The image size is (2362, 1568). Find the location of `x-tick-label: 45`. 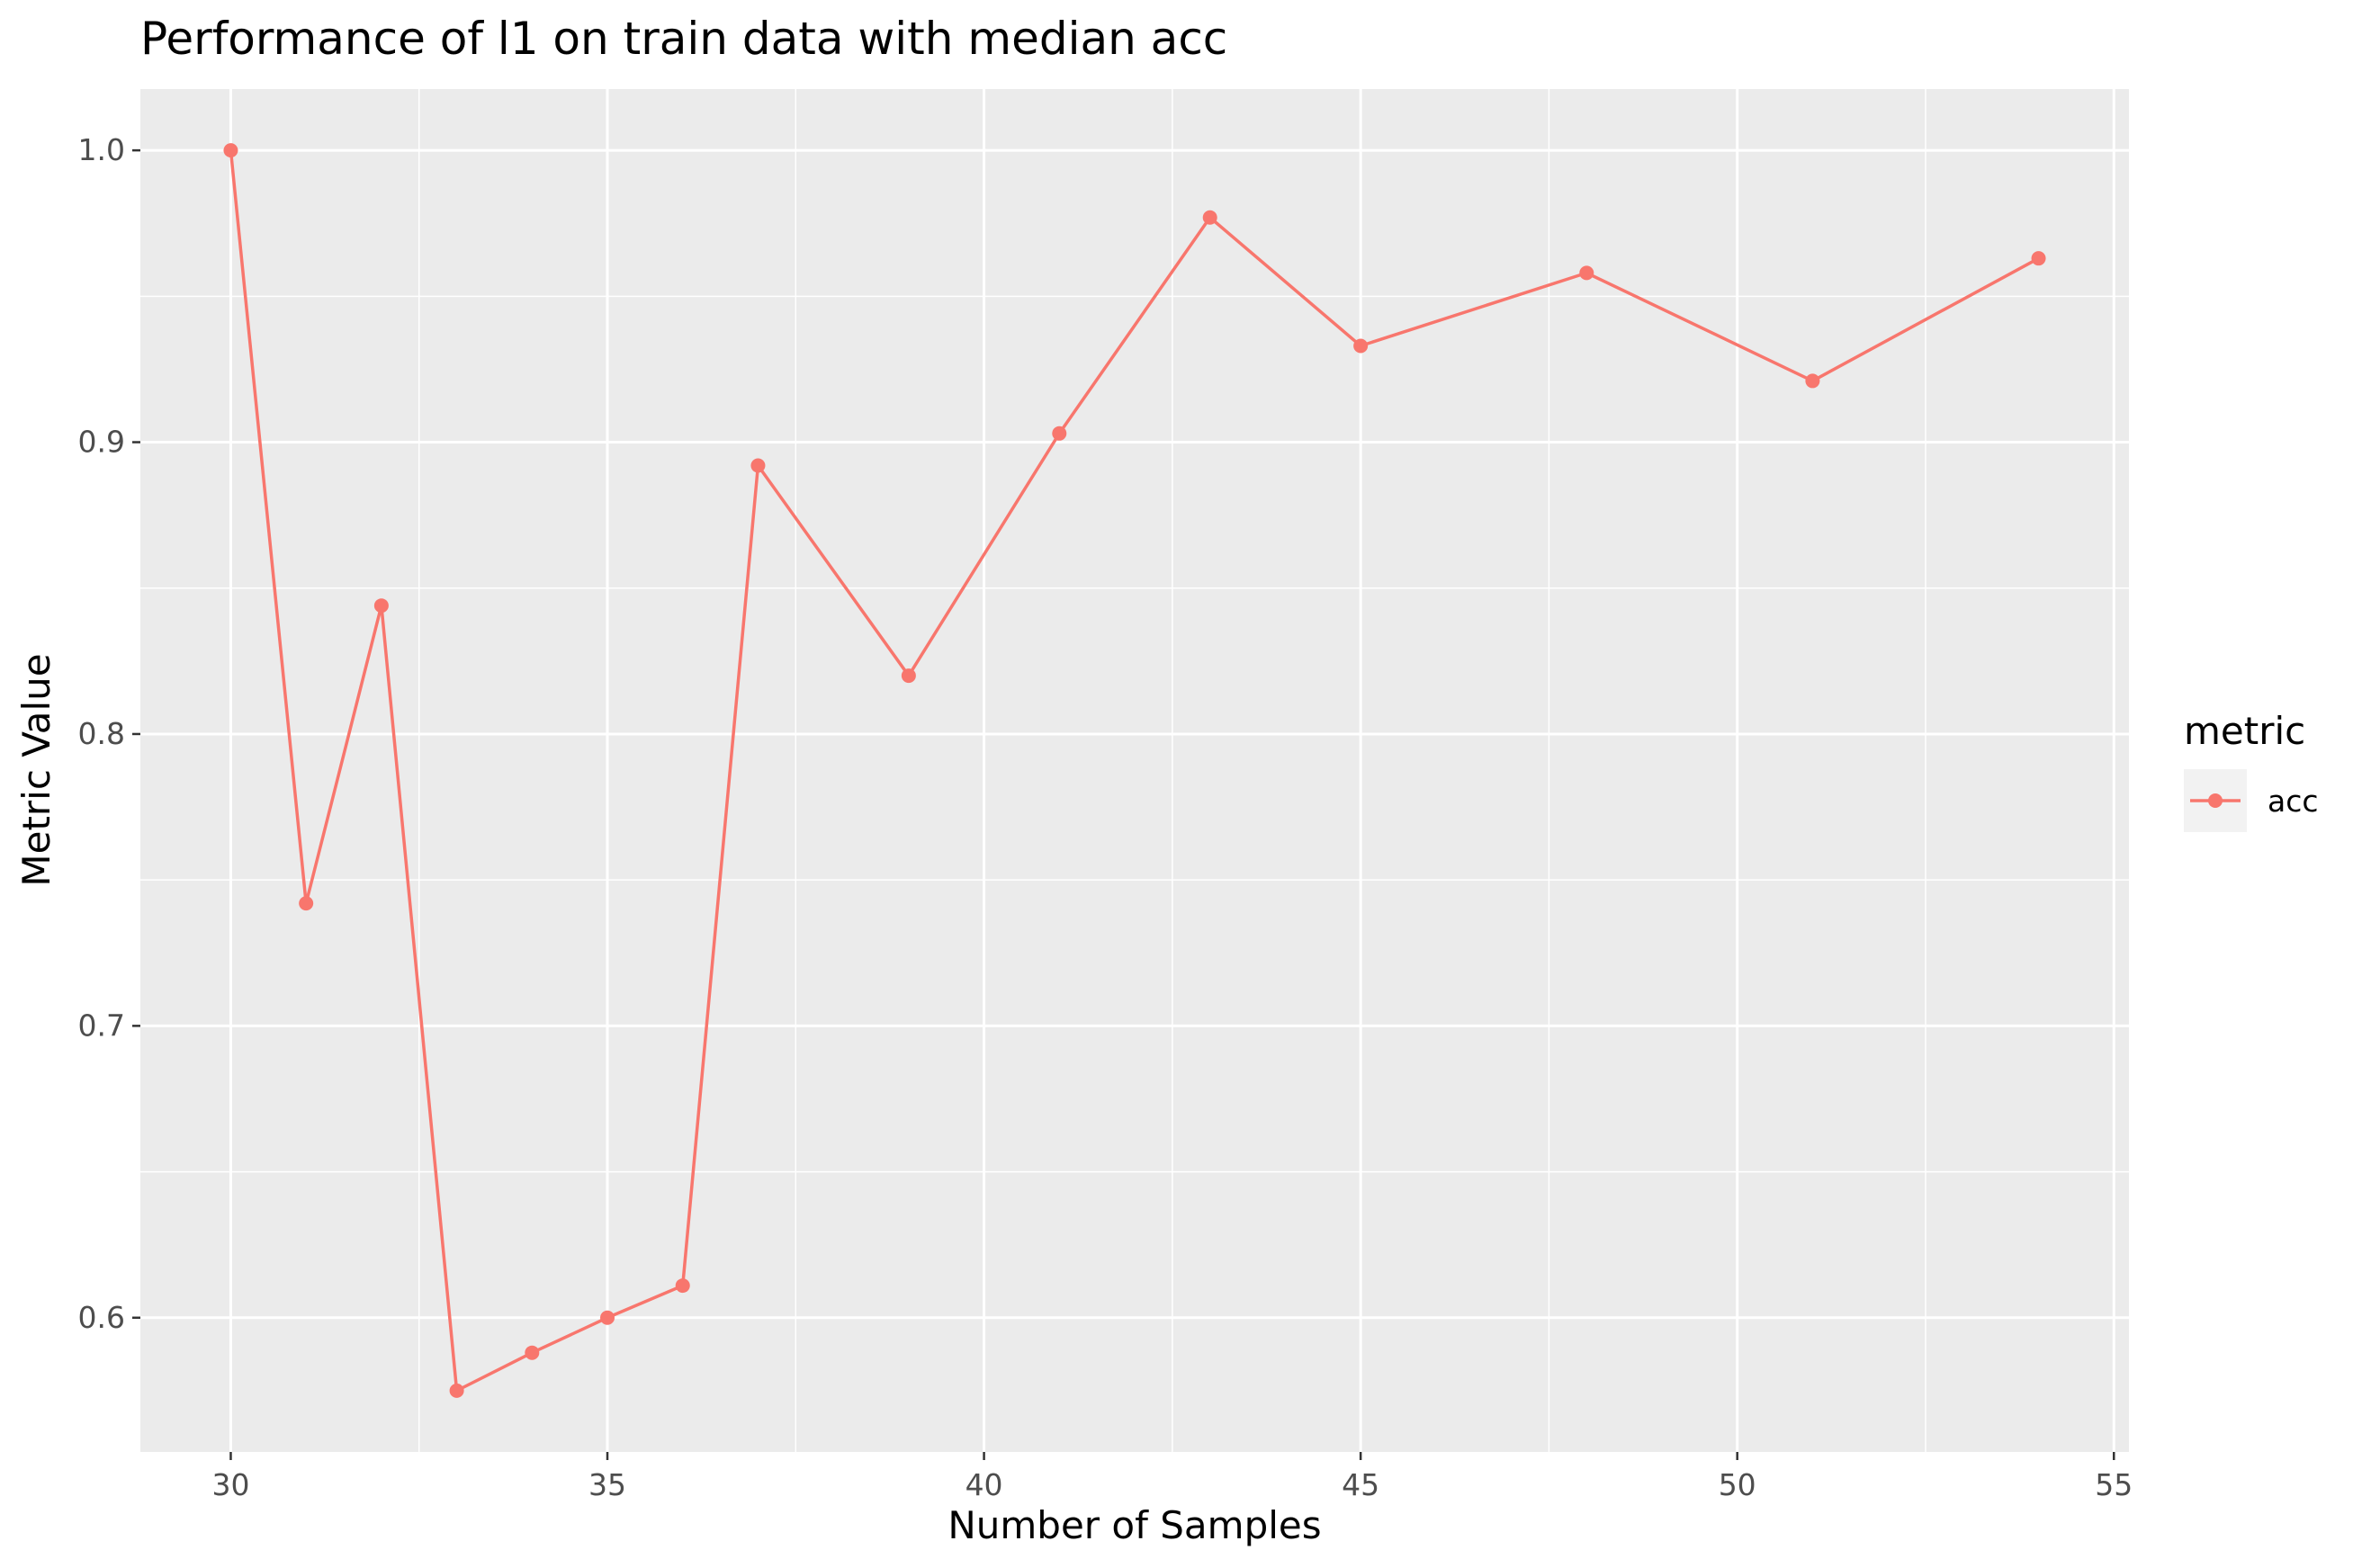

x-tick-label: 45 is located at coordinates (1361, 1484).